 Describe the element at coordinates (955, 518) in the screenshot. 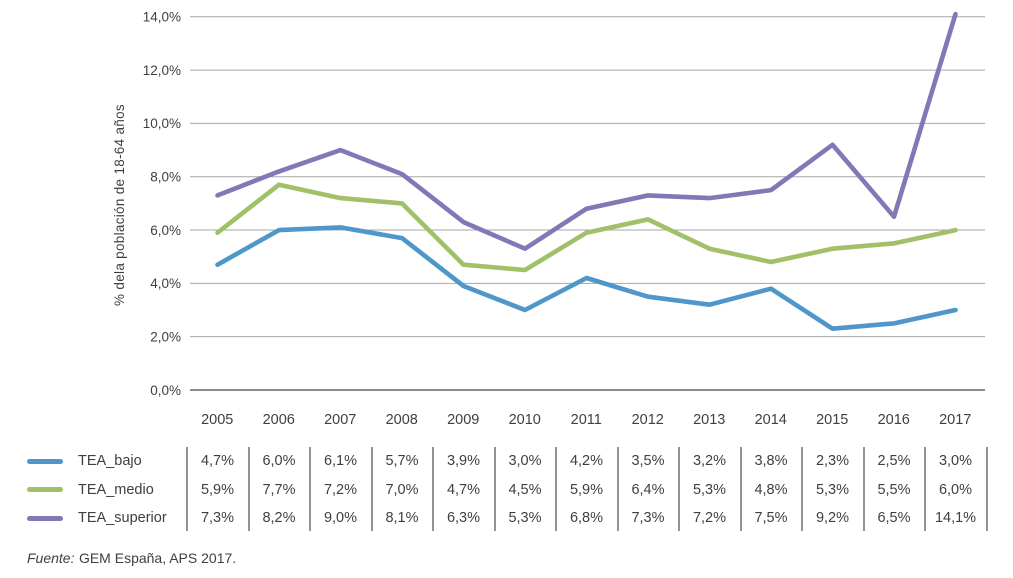

I see `table-cell: 14,1%` at that location.